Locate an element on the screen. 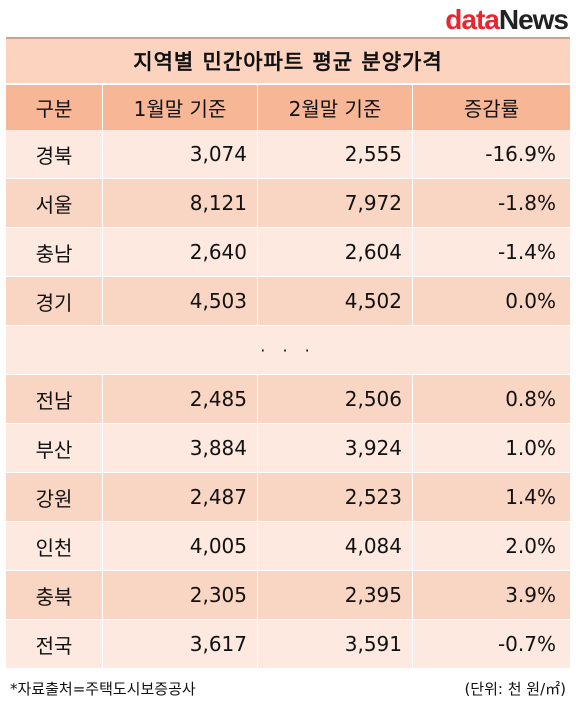 Image resolution: width=576 pixels, height=705 pixels. table-row: 충북 2,305 2,395 3.9% is located at coordinates (288, 595).